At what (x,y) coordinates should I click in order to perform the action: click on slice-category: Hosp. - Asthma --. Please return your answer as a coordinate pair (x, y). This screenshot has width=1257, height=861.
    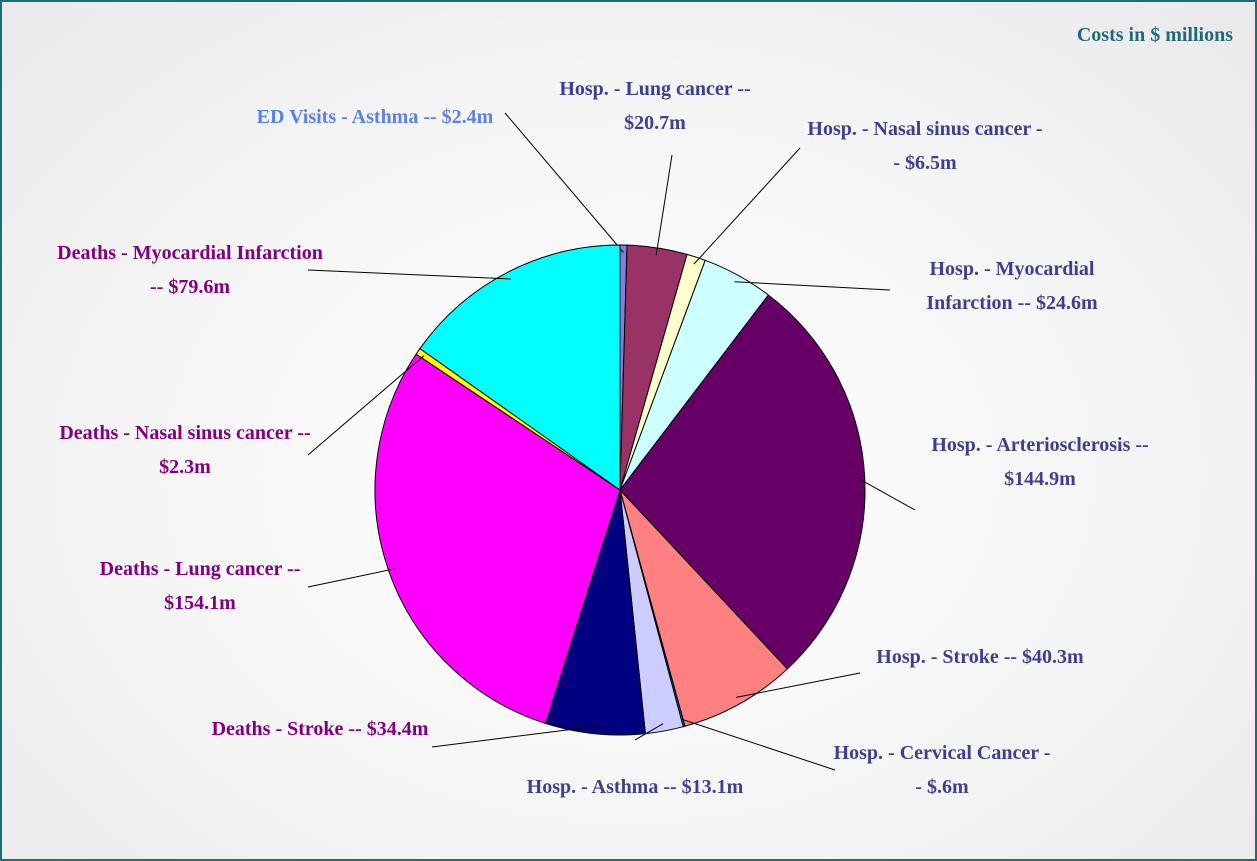
    Looking at the image, I should click on (601, 787).